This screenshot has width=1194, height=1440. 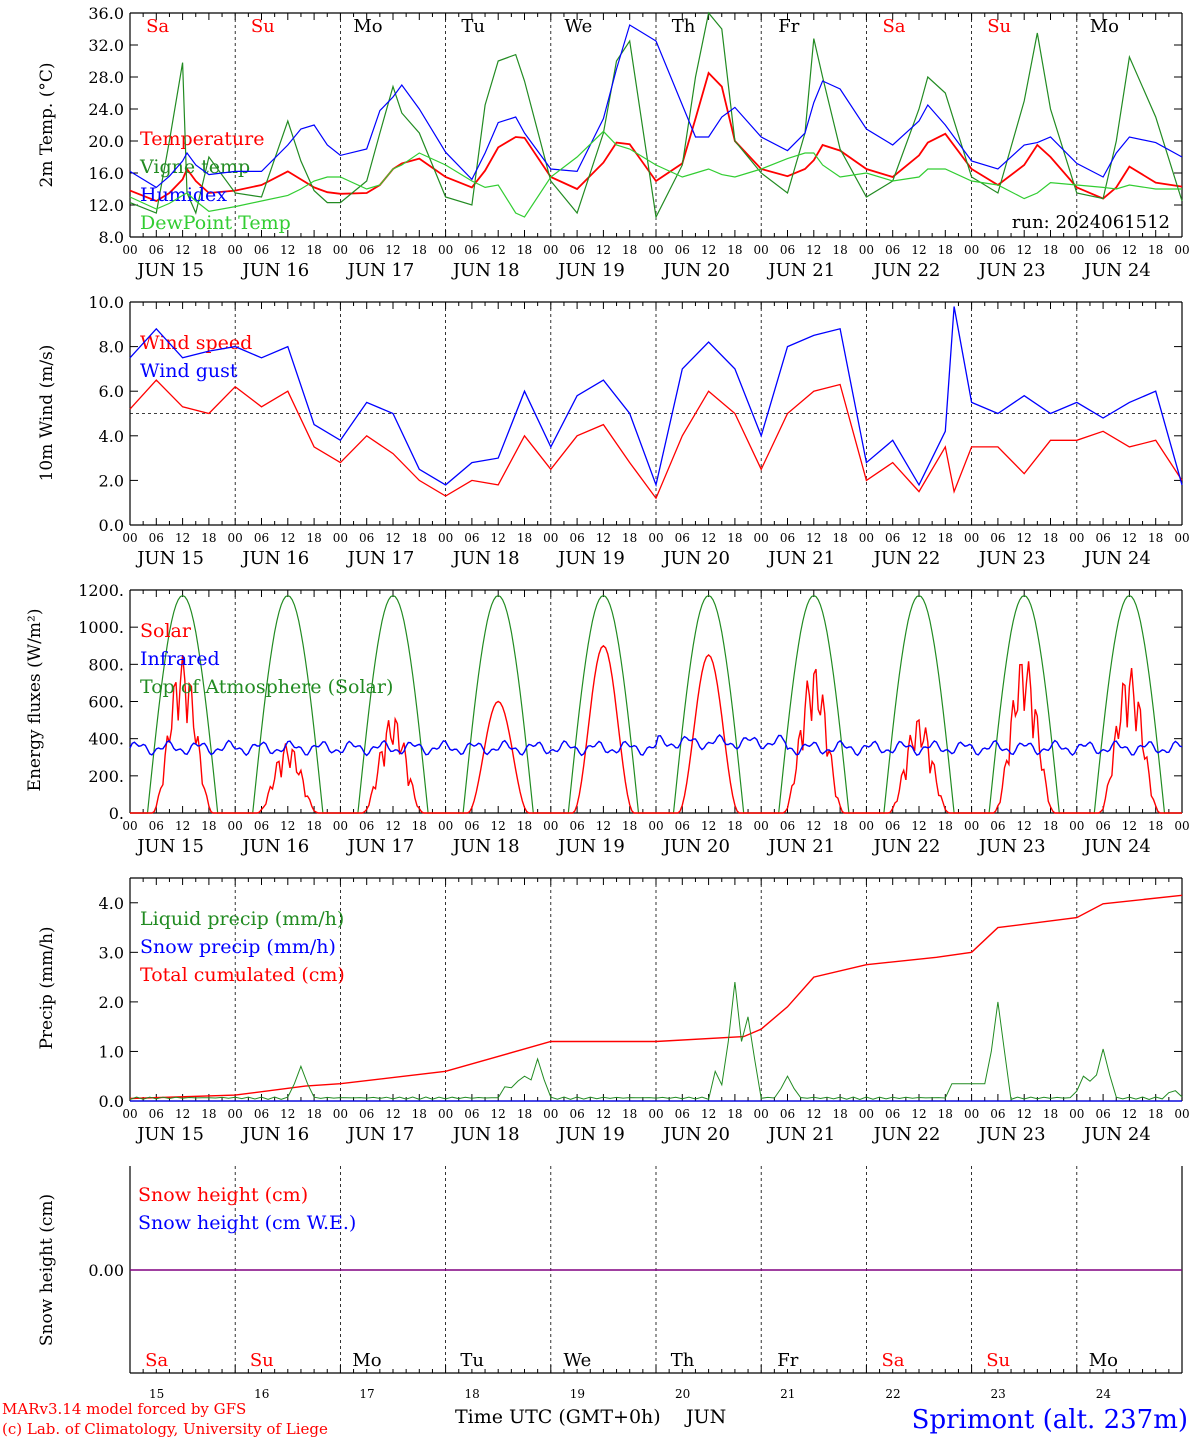 What do you see at coordinates (101, 590) in the screenshot?
I see `y-tick-label: 1200.` at bounding box center [101, 590].